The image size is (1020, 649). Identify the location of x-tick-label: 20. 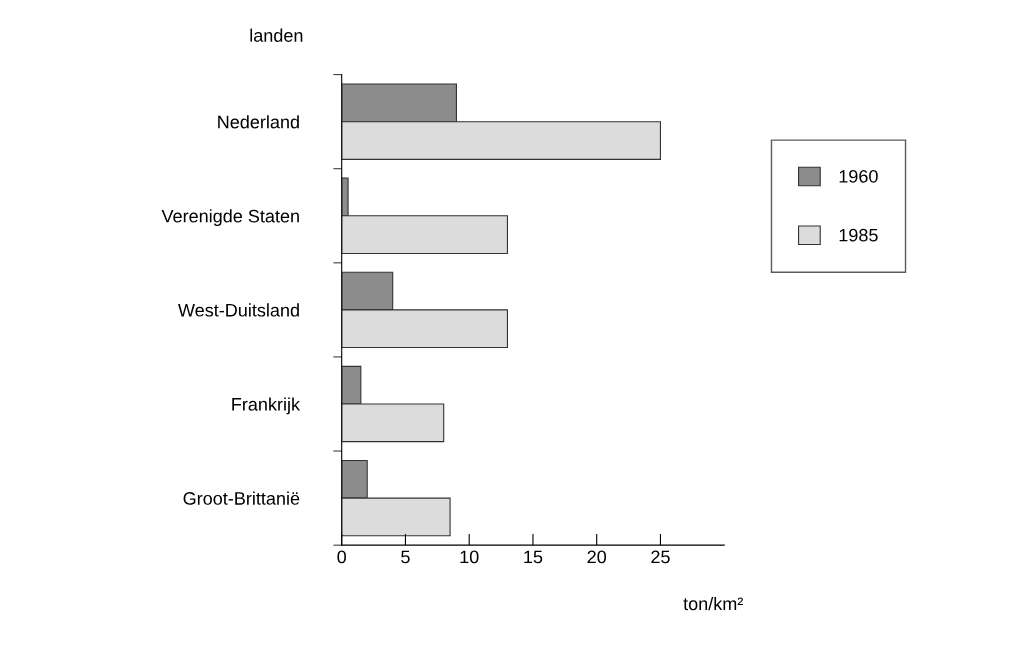
(597, 557).